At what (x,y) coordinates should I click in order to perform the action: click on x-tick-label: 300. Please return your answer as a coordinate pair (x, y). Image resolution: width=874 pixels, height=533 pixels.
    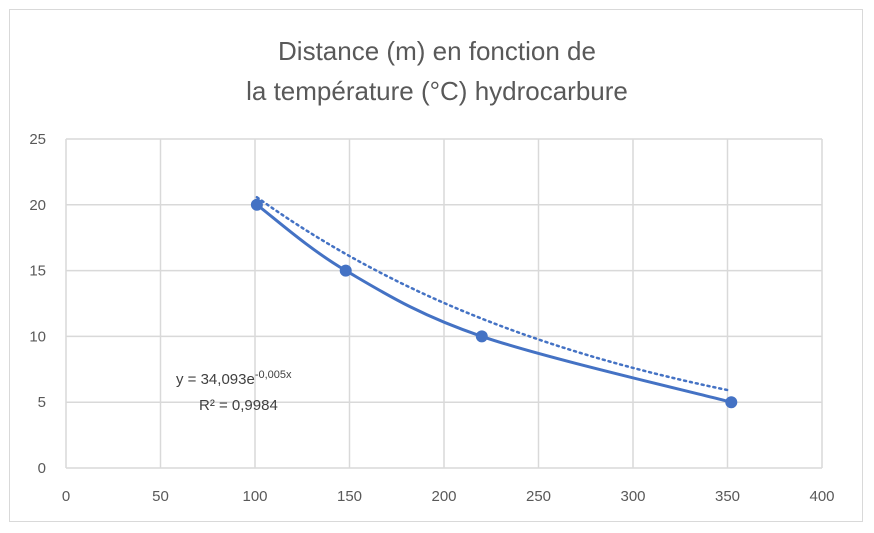
    Looking at the image, I should click on (632, 496).